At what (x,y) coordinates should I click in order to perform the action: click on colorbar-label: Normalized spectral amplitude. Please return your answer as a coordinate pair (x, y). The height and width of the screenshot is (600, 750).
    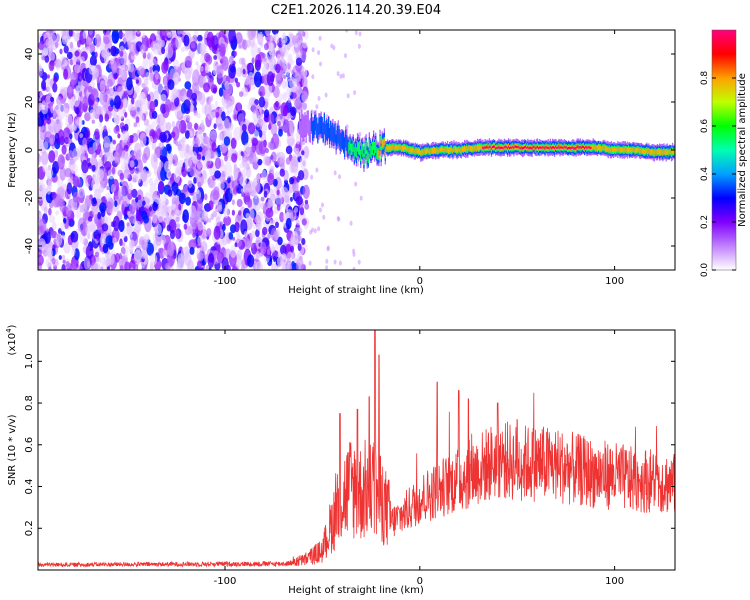
    Looking at the image, I should click on (742, 150).